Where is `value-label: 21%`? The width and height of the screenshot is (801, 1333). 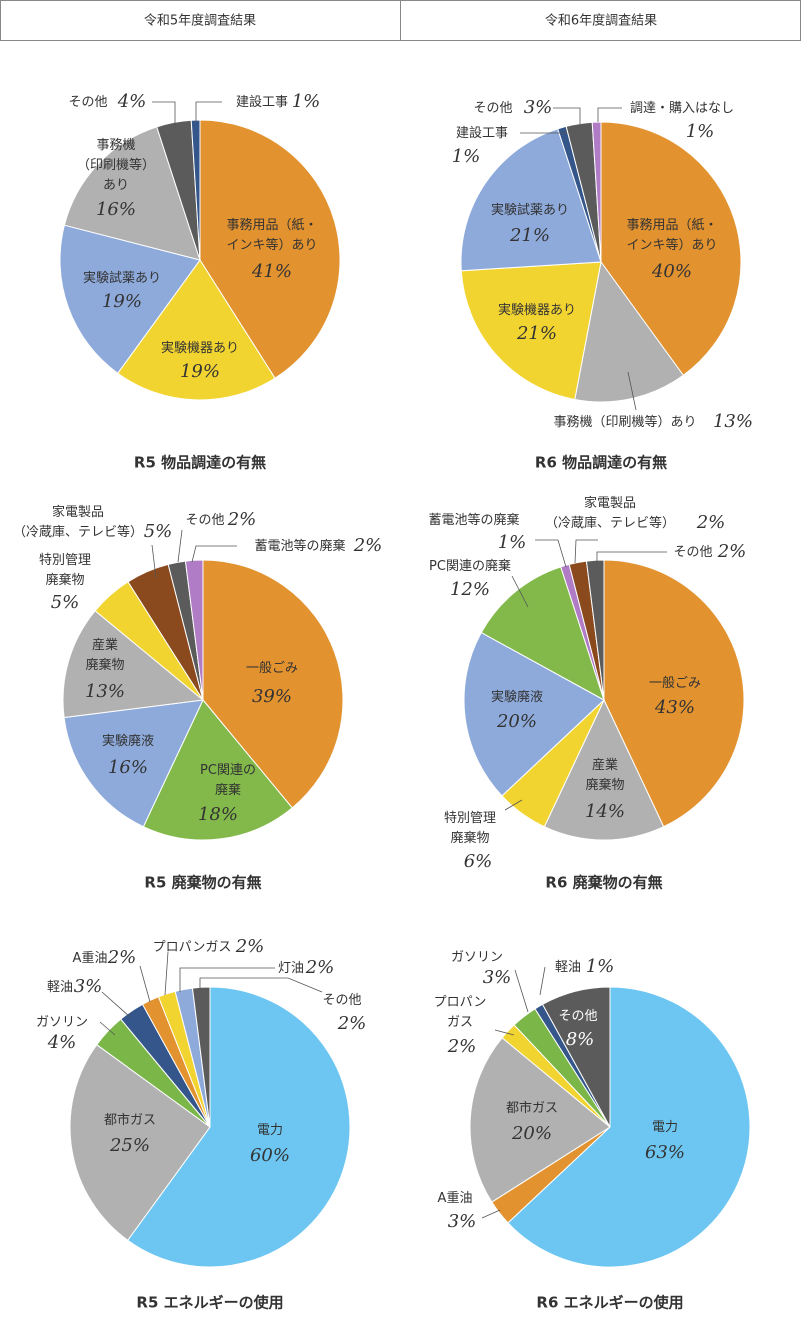 value-label: 21% is located at coordinates (536, 333).